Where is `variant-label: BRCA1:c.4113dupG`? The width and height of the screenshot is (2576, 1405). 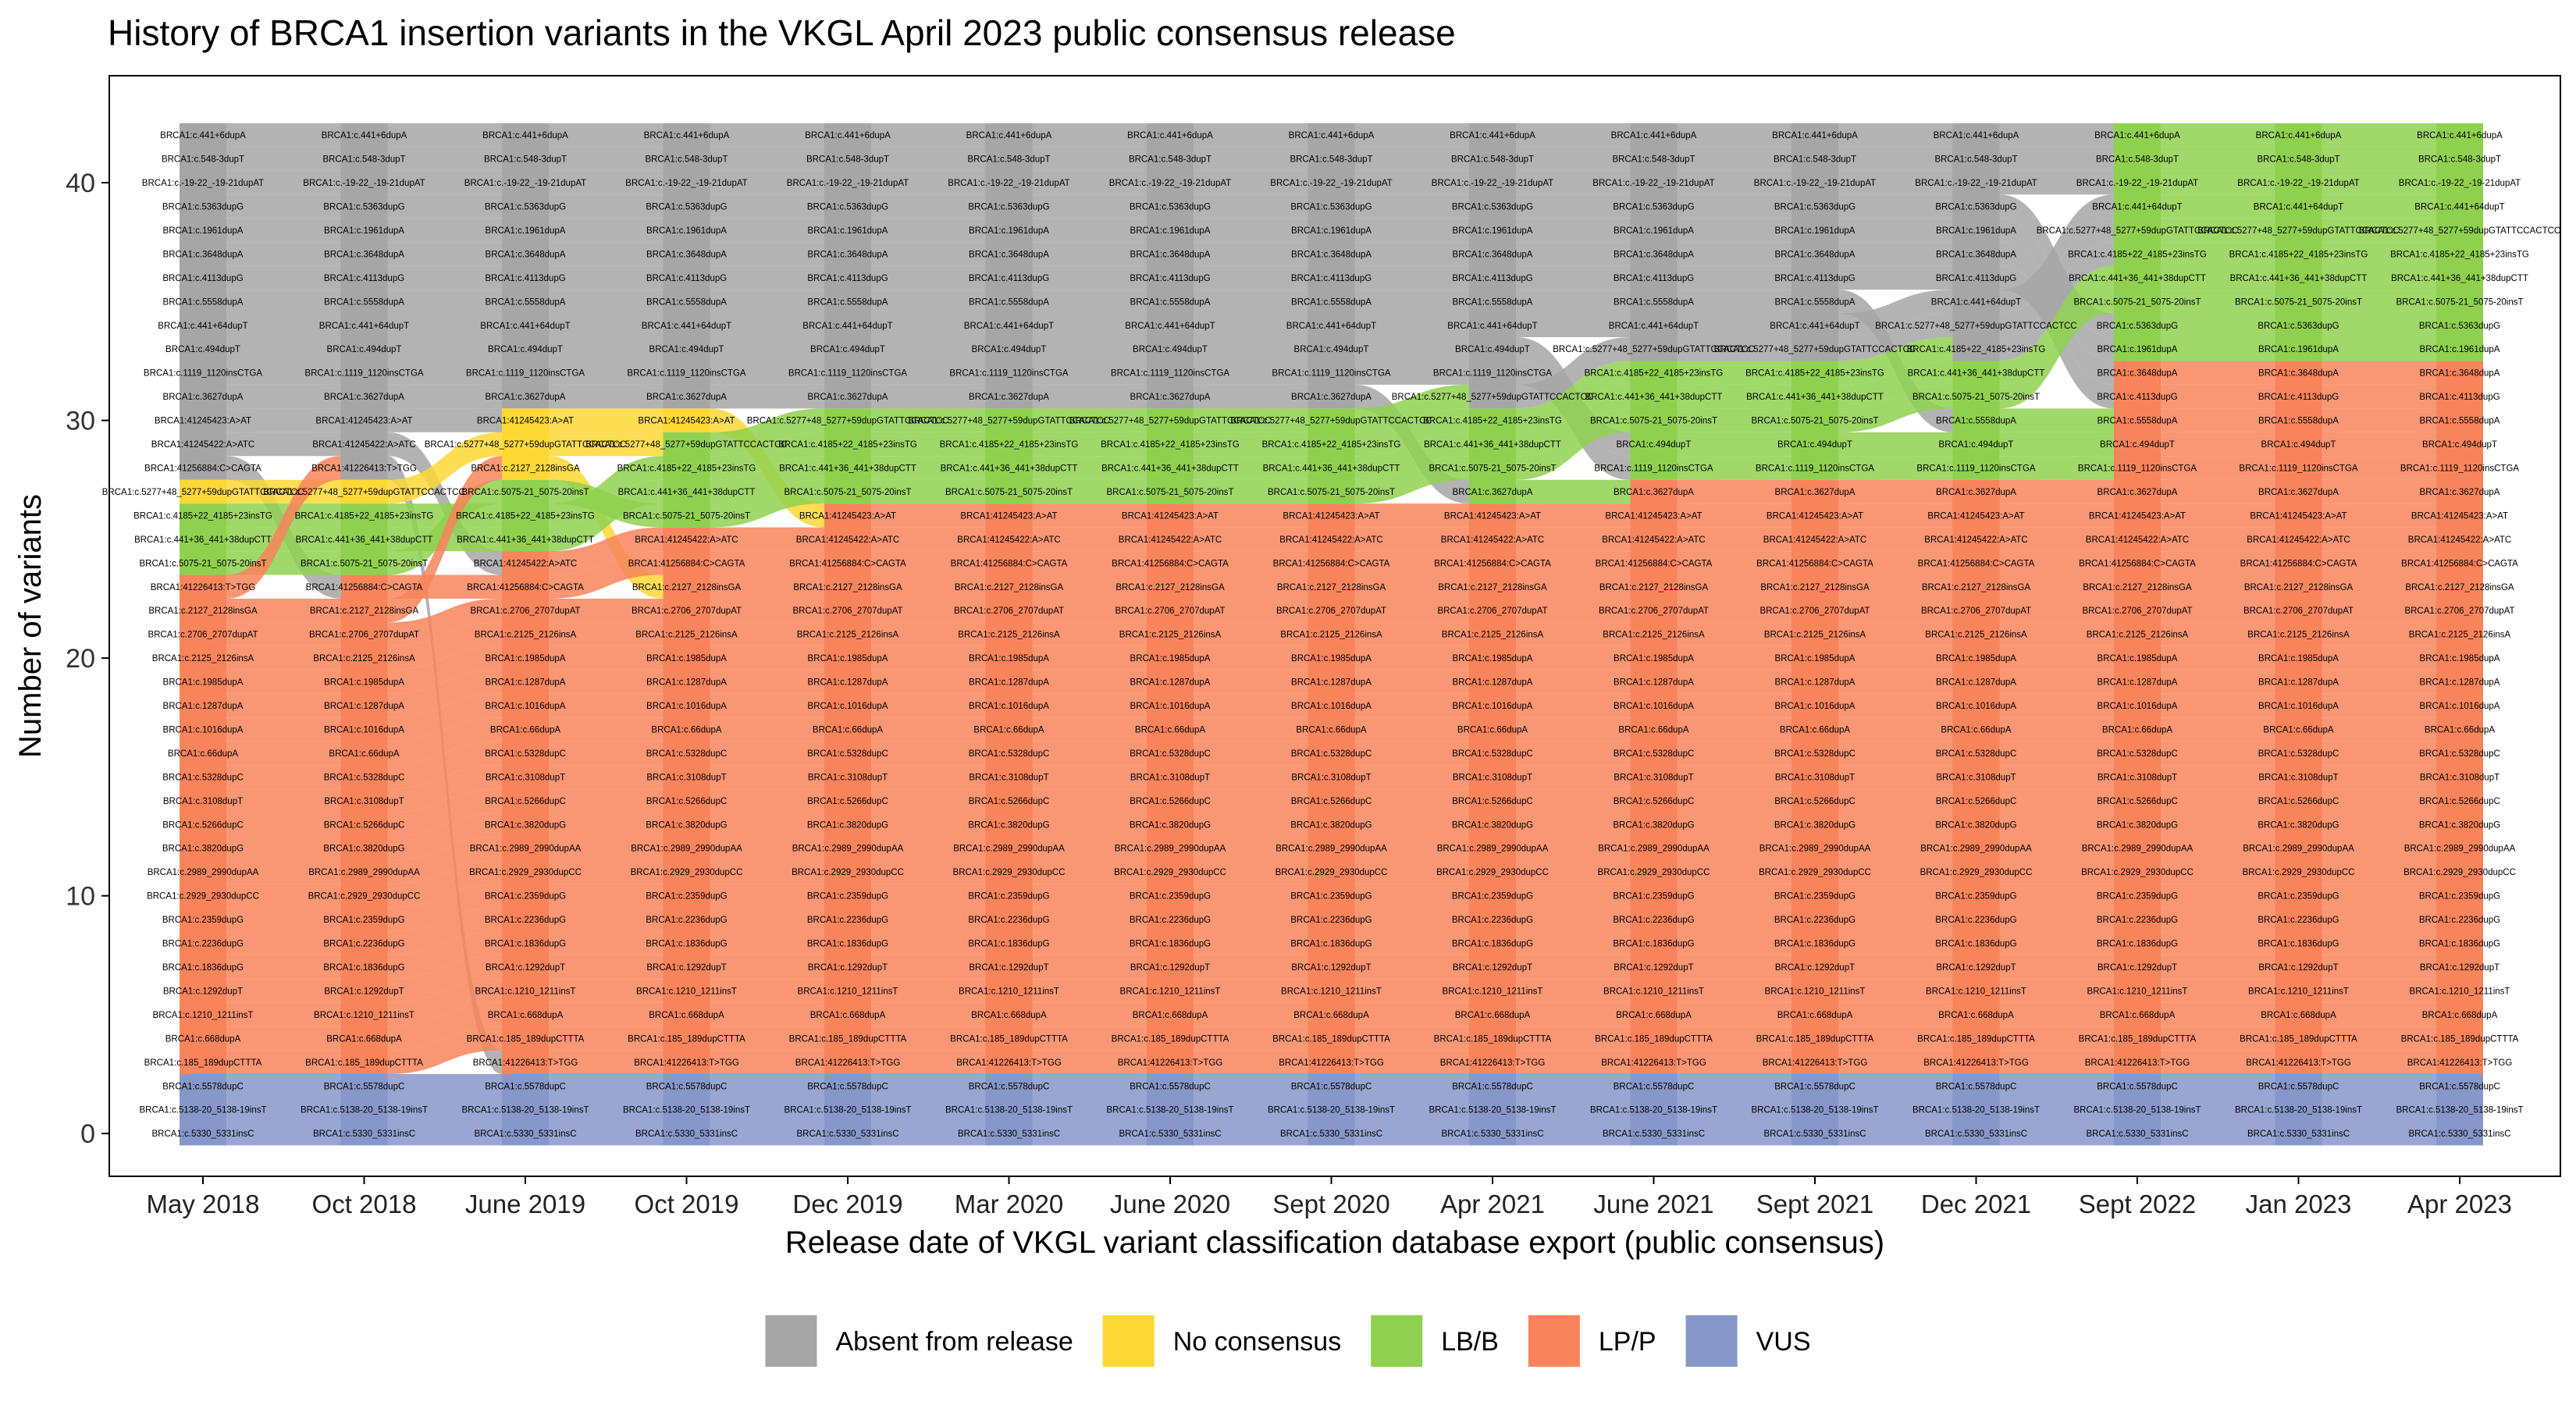 variant-label: BRCA1:c.4113dupG is located at coordinates (1976, 278).